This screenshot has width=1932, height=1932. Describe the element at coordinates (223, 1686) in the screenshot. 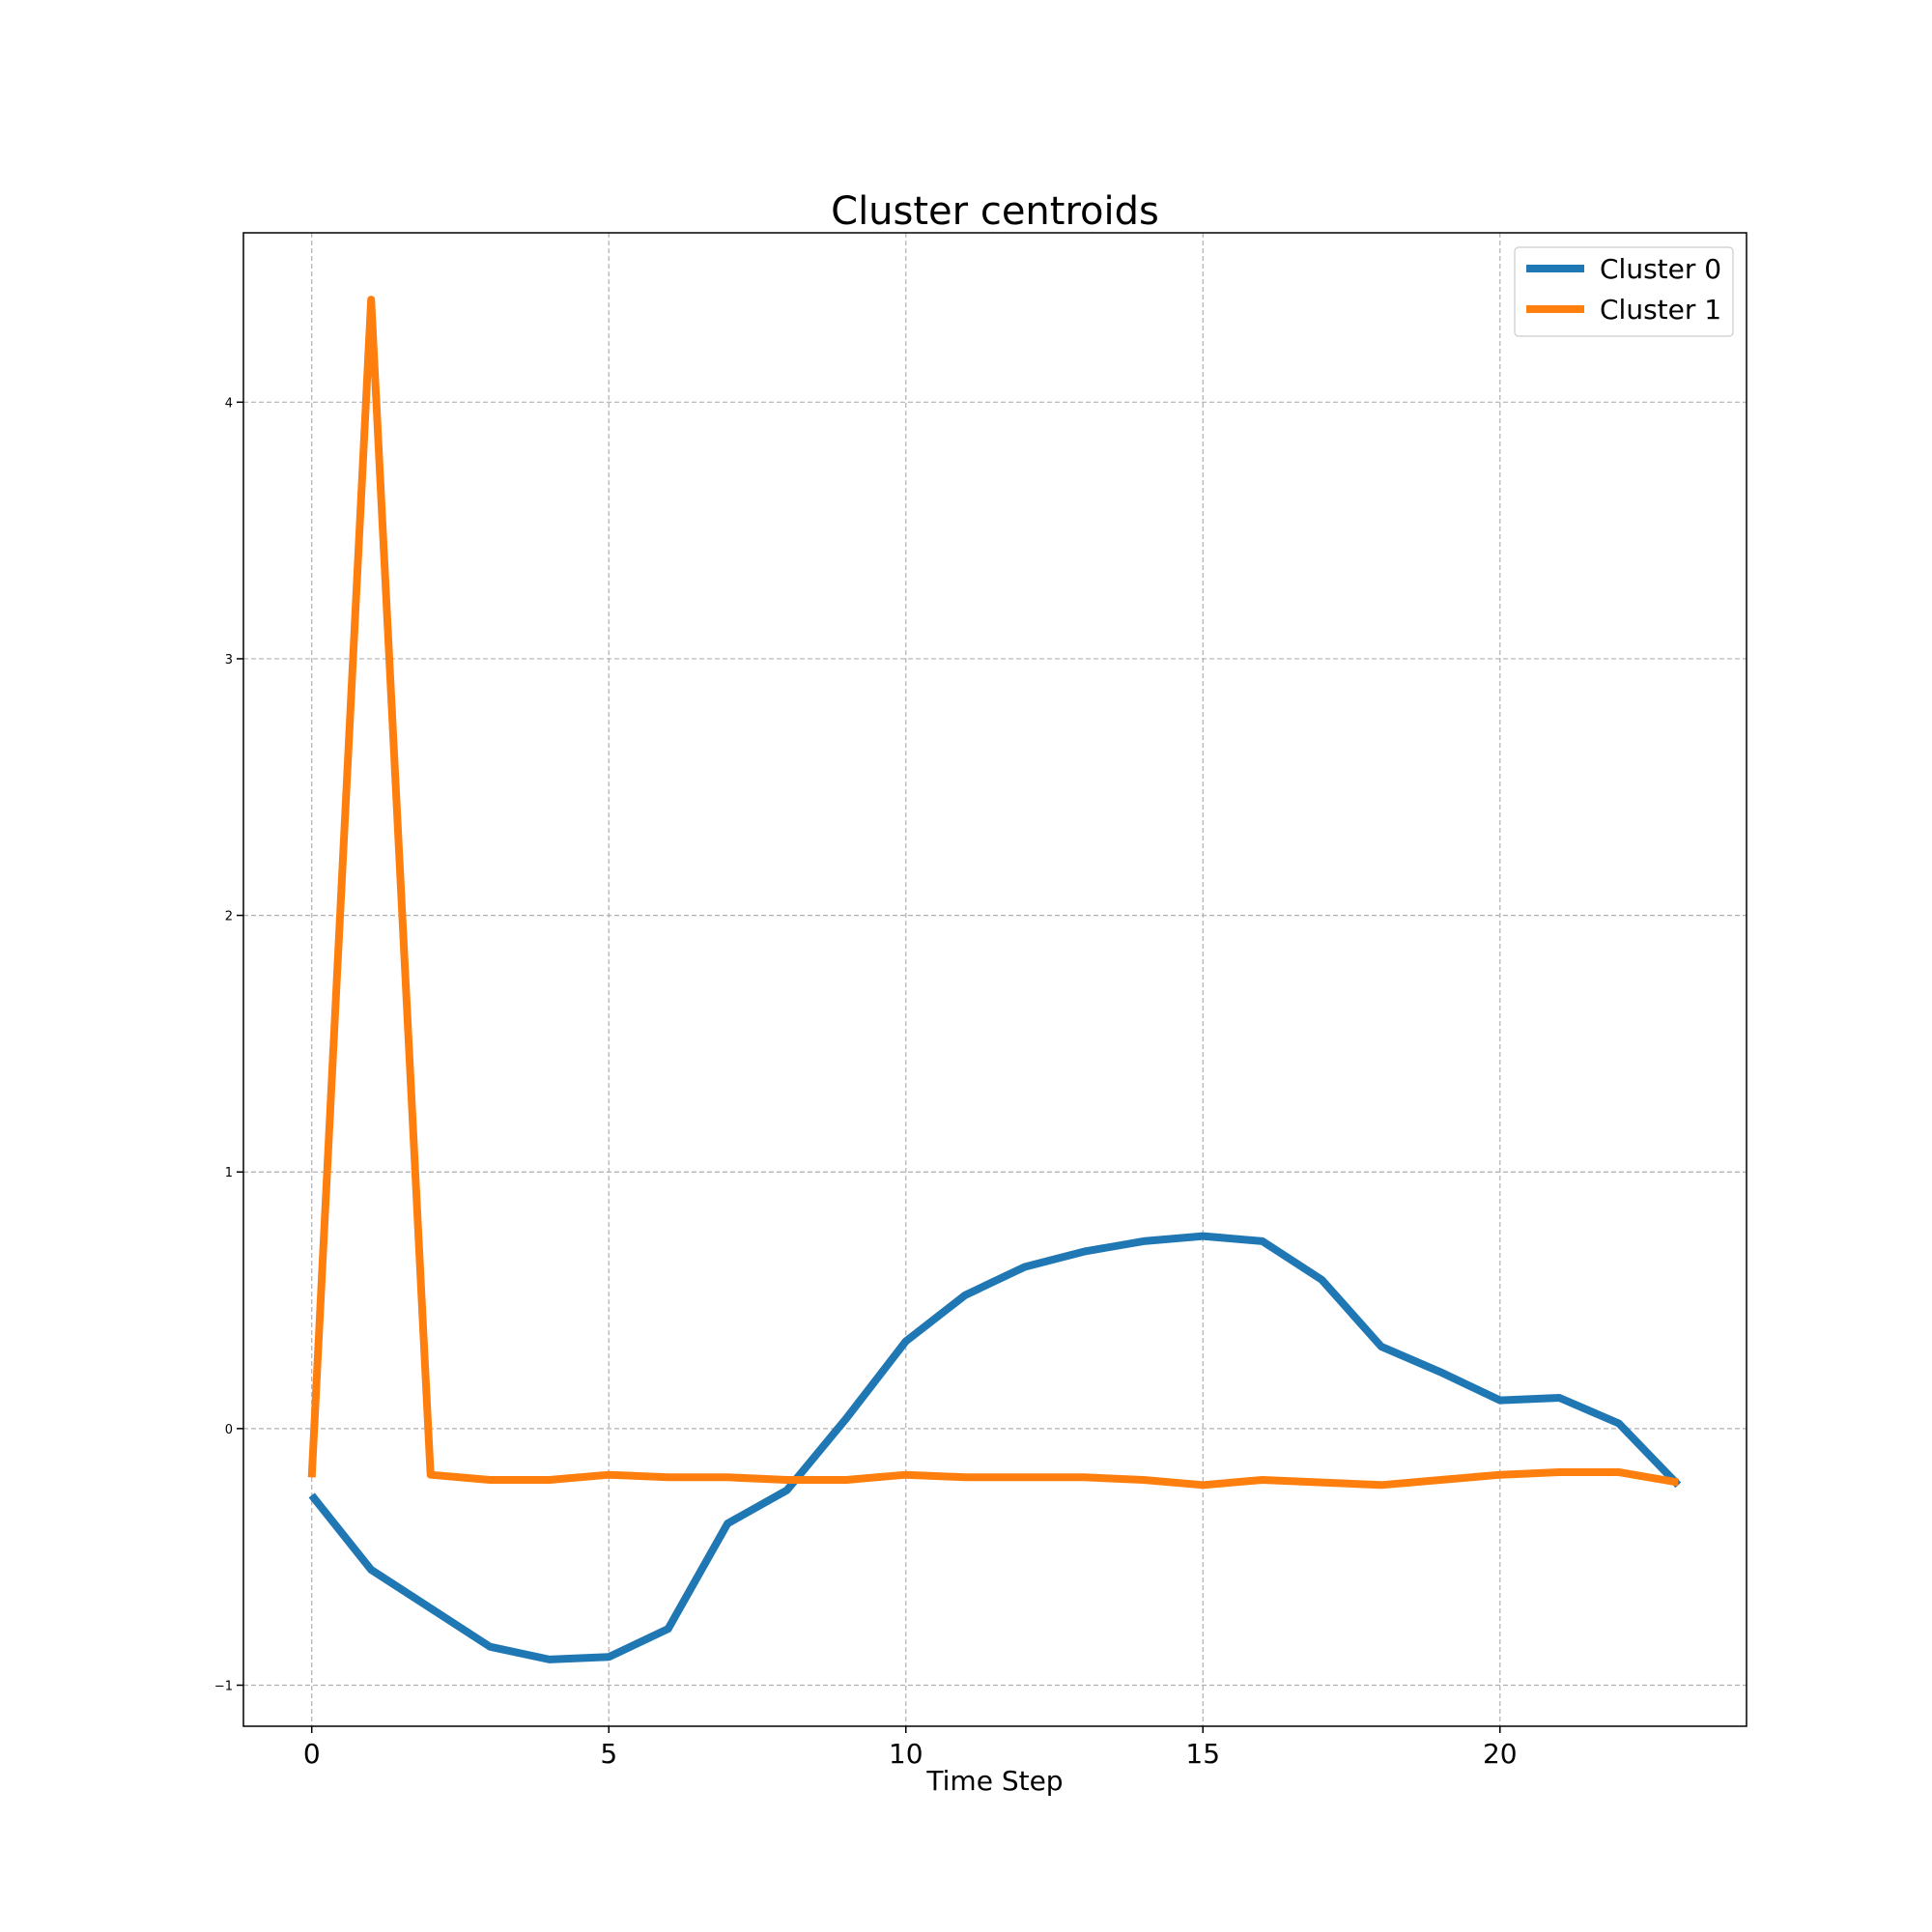

I see `y-tick-label: −1` at that location.